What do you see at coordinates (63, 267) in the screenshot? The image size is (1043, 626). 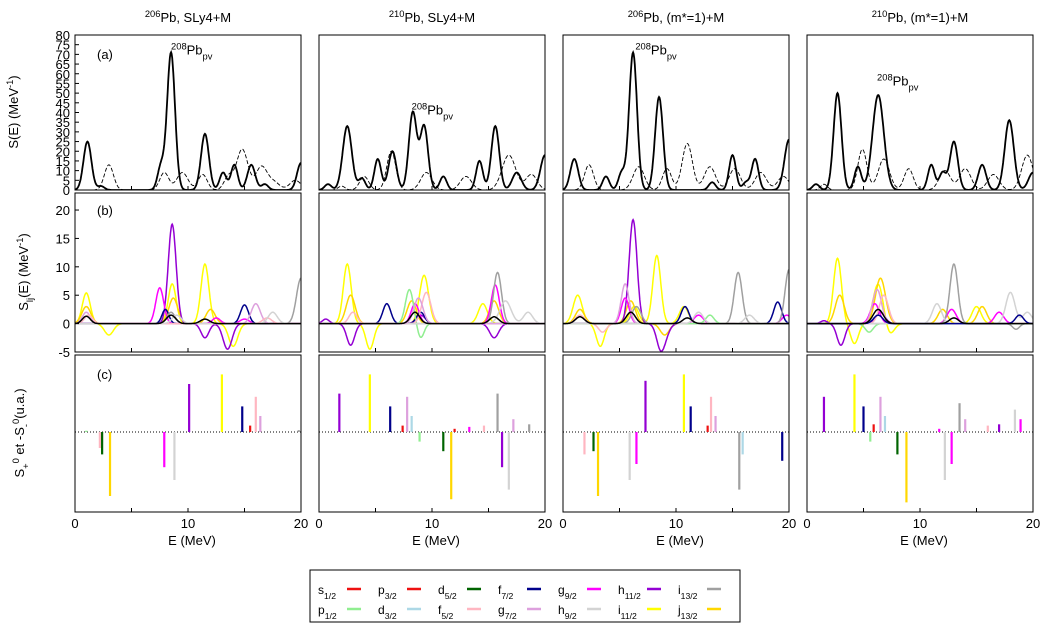 I see `y-tick-label-b: 10` at bounding box center [63, 267].